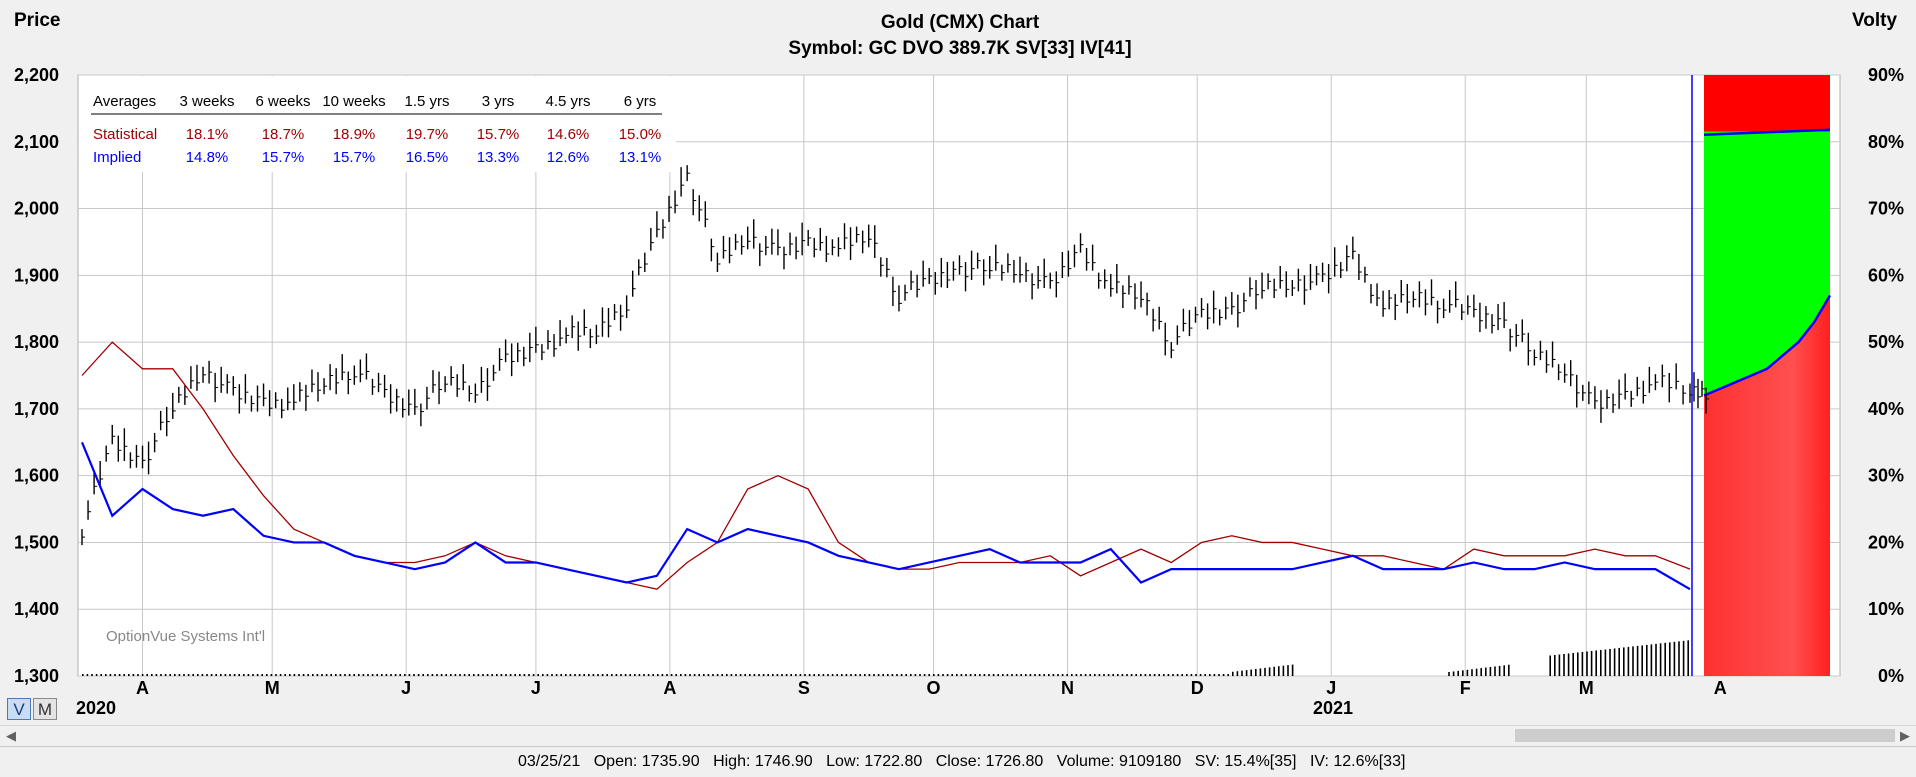 Image resolution: width=1916 pixels, height=777 pixels. Describe the element at coordinates (1465, 688) in the screenshot. I see `month-label: F` at that location.